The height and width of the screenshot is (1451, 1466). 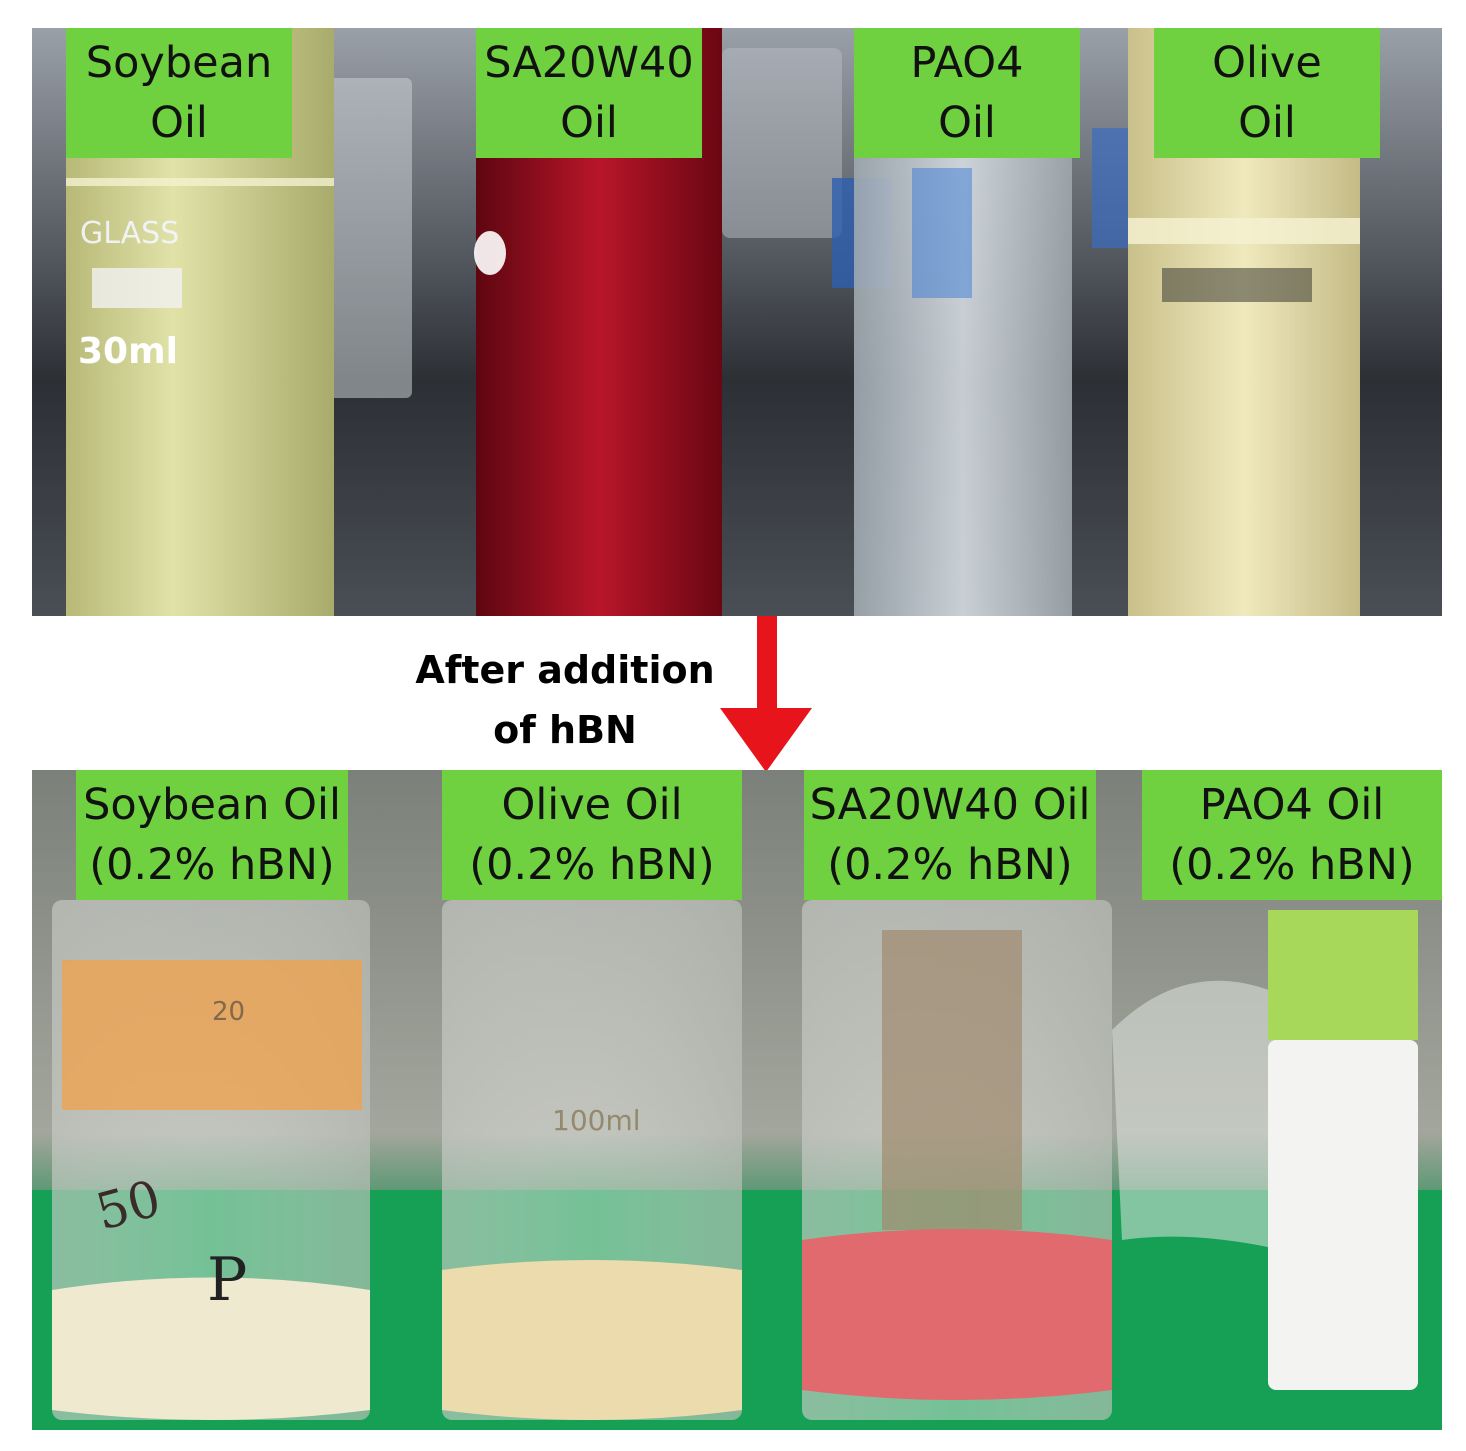 What do you see at coordinates (596, 1120) in the screenshot?
I see `beaker-100ml-marking: 100ml` at bounding box center [596, 1120].